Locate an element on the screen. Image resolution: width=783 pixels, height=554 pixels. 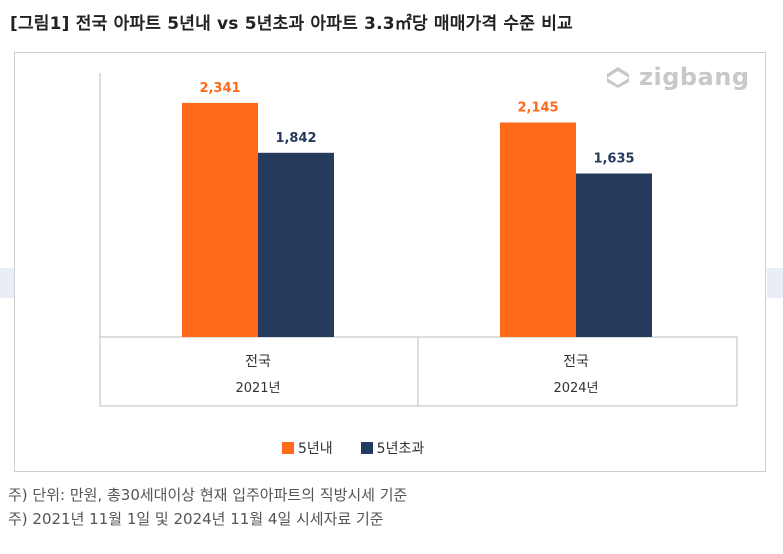
category-label-1-bottom: 2021년 is located at coordinates (257, 388).